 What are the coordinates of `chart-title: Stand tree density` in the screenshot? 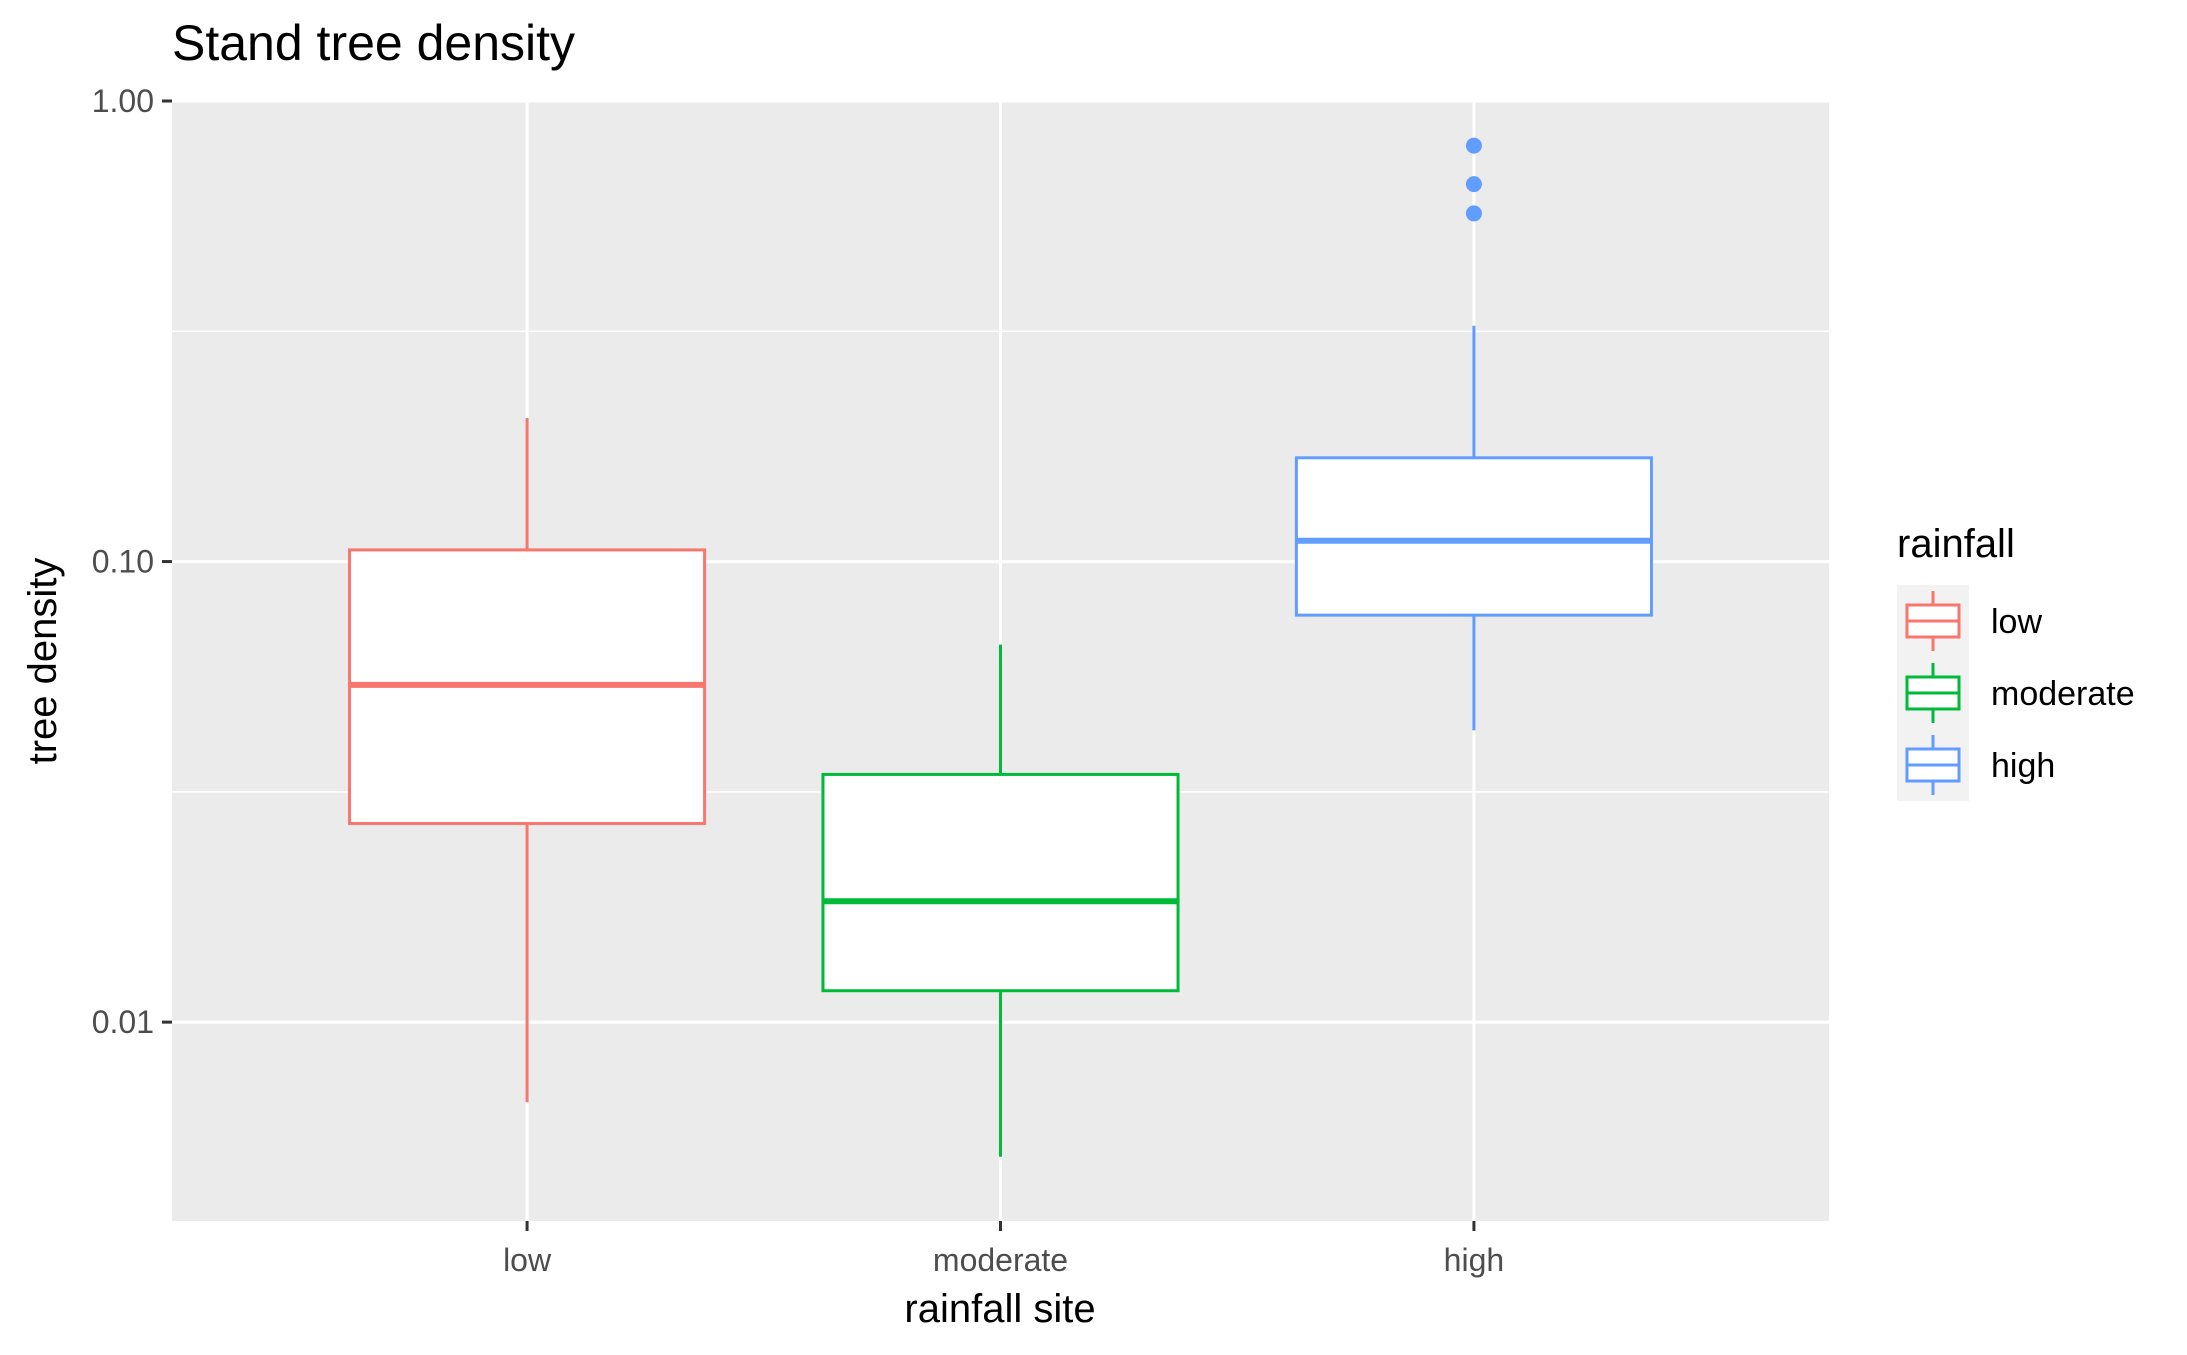 It's located at (373, 43).